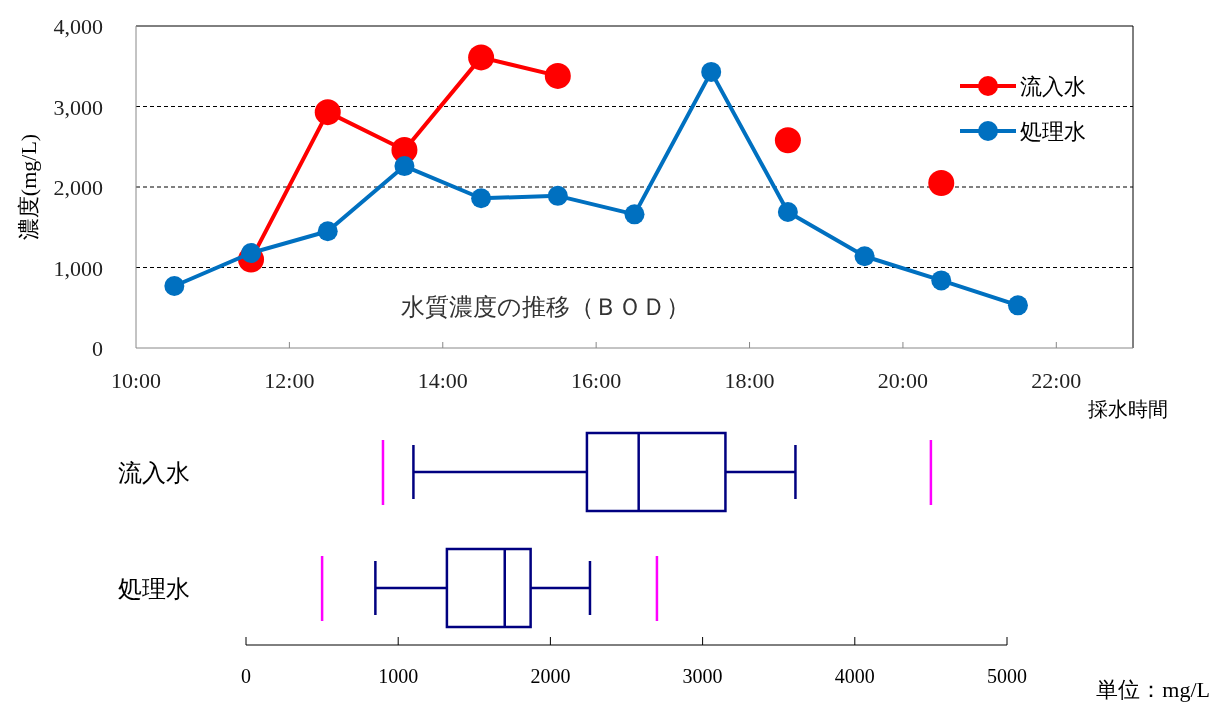  Describe the element at coordinates (97, 348) in the screenshot. I see `y-tick-label: 0` at that location.